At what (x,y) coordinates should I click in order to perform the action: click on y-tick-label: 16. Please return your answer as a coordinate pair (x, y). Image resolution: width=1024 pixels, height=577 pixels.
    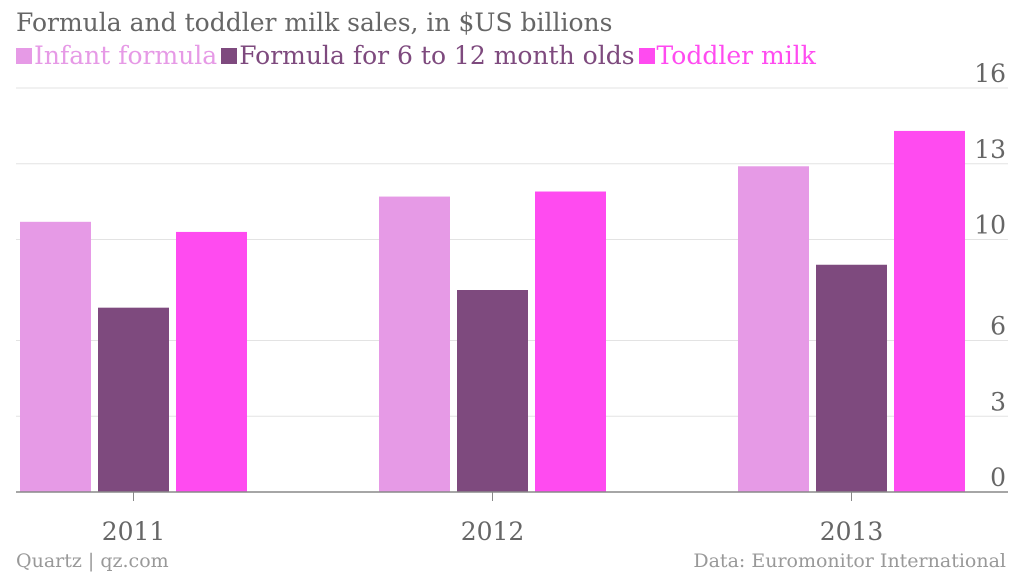
    Looking at the image, I should click on (990, 73).